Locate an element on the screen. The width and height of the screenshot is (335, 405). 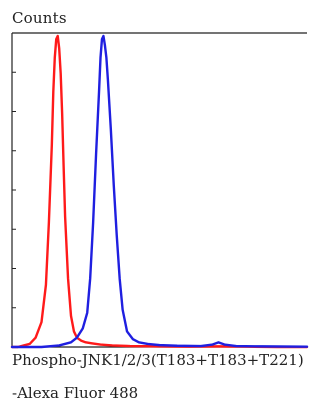
x-axis-label-line1: Phospho-JNK1/2/3(T183+T183+T221) is located at coordinates (158, 360).